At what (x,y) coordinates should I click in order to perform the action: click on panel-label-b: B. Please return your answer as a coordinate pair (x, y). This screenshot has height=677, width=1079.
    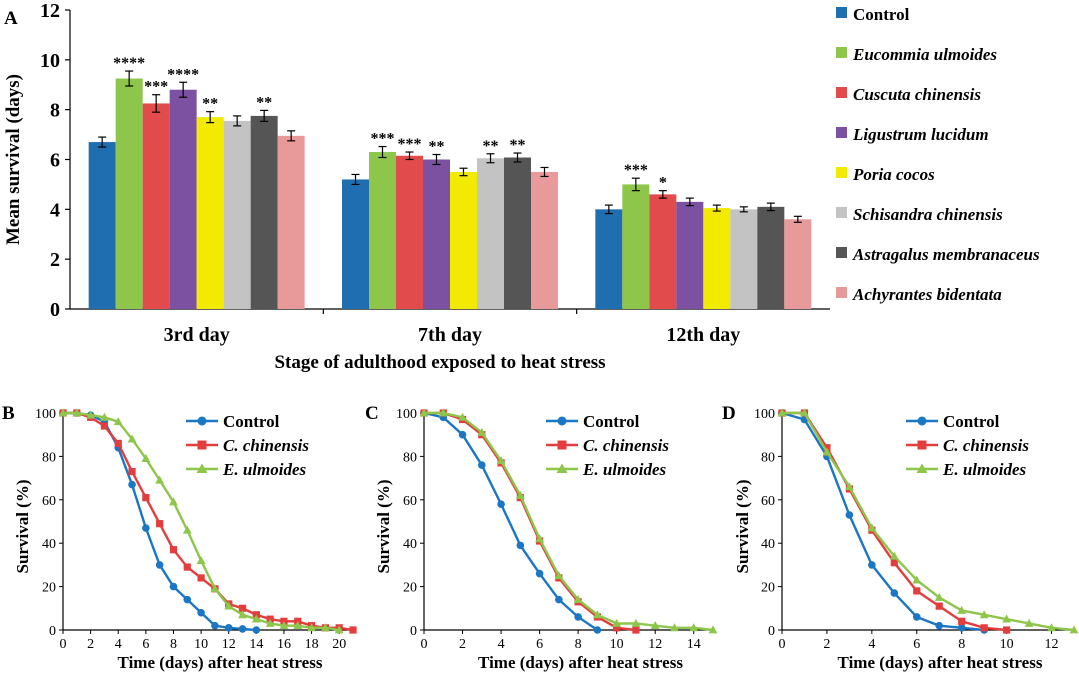
    Looking at the image, I should click on (8, 413).